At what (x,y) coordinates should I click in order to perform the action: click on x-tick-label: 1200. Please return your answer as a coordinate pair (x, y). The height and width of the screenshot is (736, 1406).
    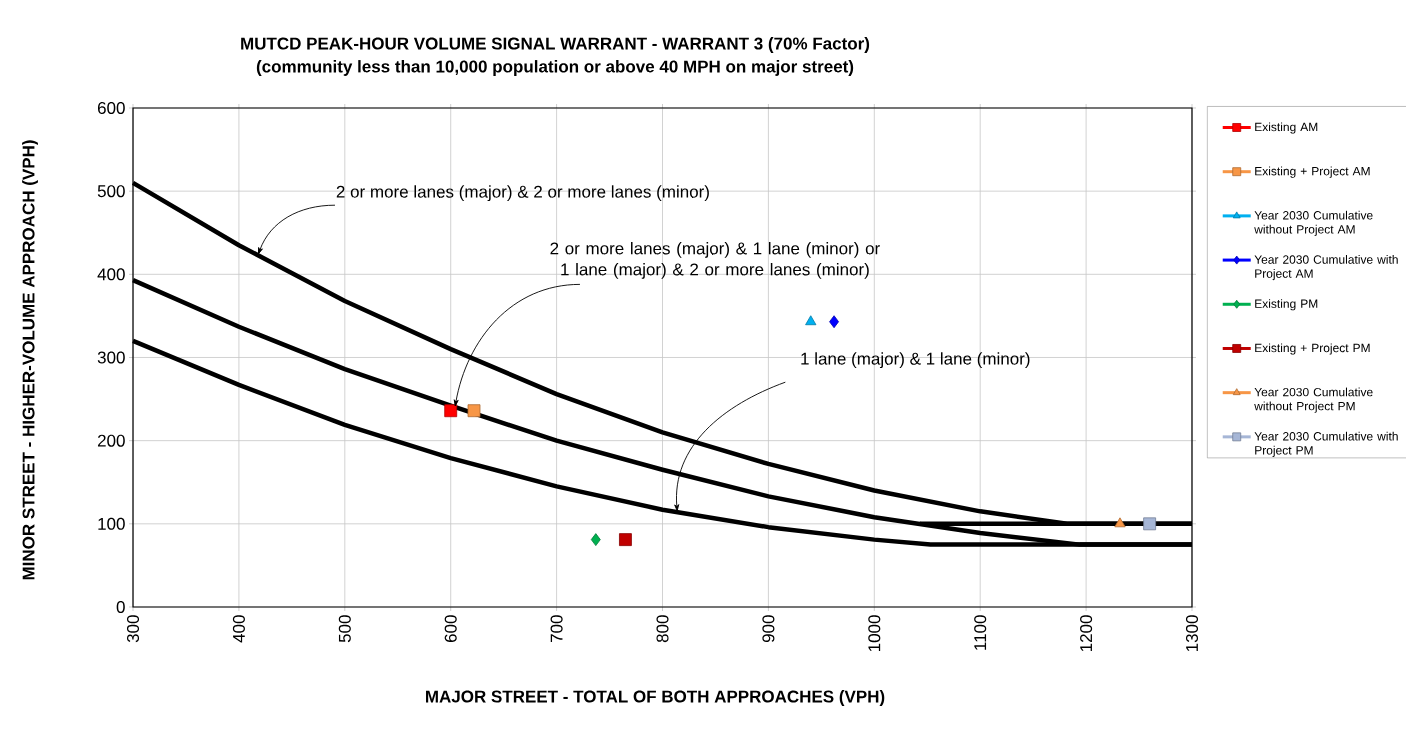
    Looking at the image, I should click on (1086, 633).